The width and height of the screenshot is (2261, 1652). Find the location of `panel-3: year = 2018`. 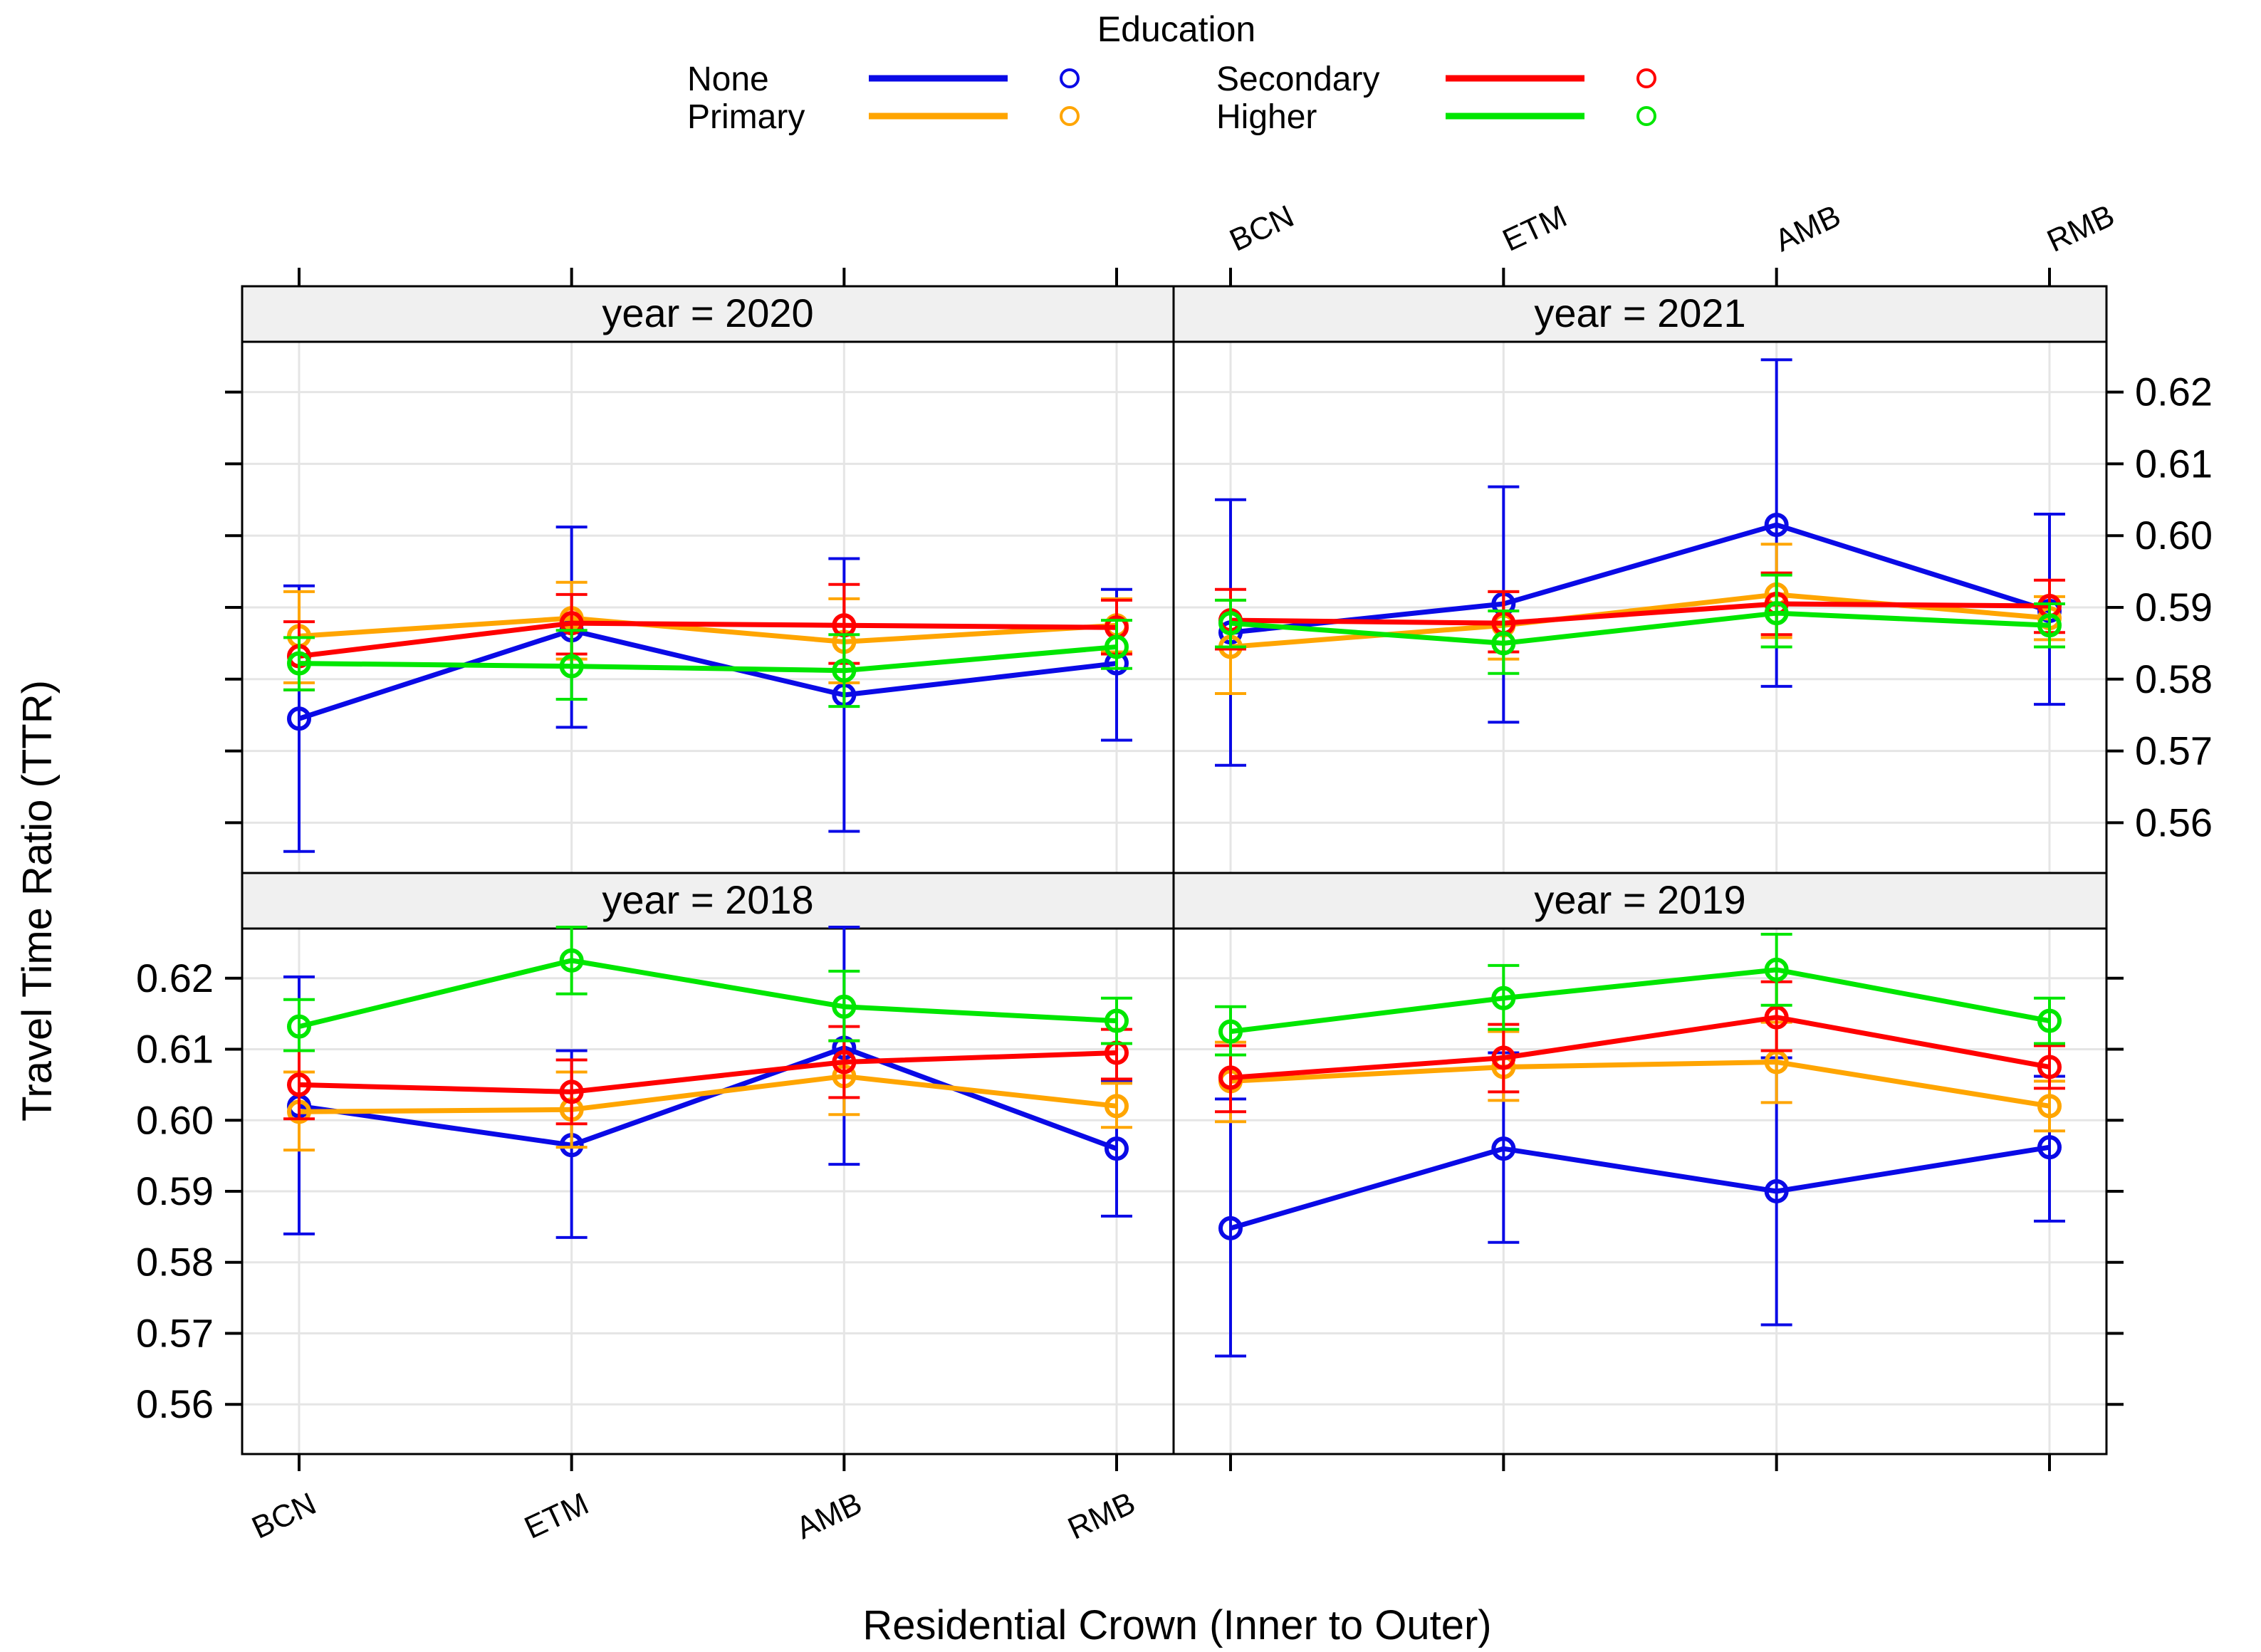

panel-3: year = 2018 is located at coordinates (708, 1163).